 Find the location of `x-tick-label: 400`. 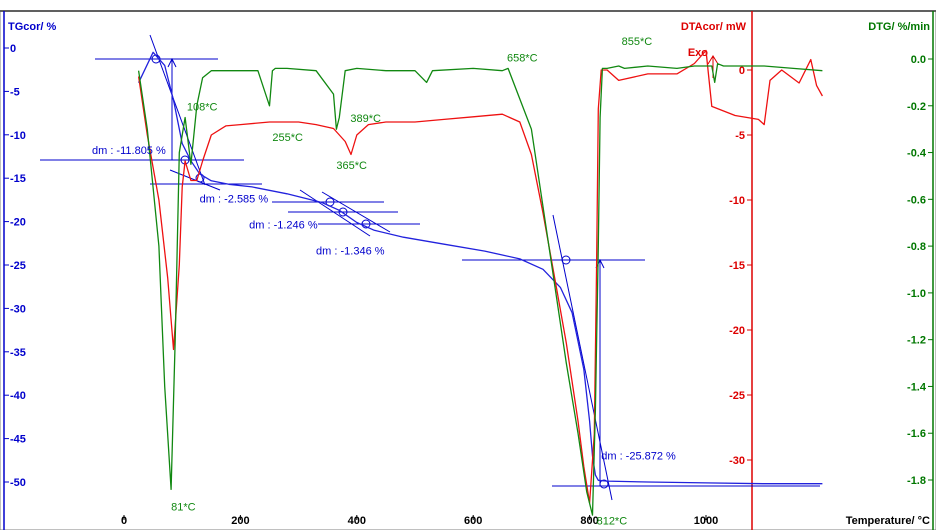

x-tick-label: 400 is located at coordinates (357, 521).